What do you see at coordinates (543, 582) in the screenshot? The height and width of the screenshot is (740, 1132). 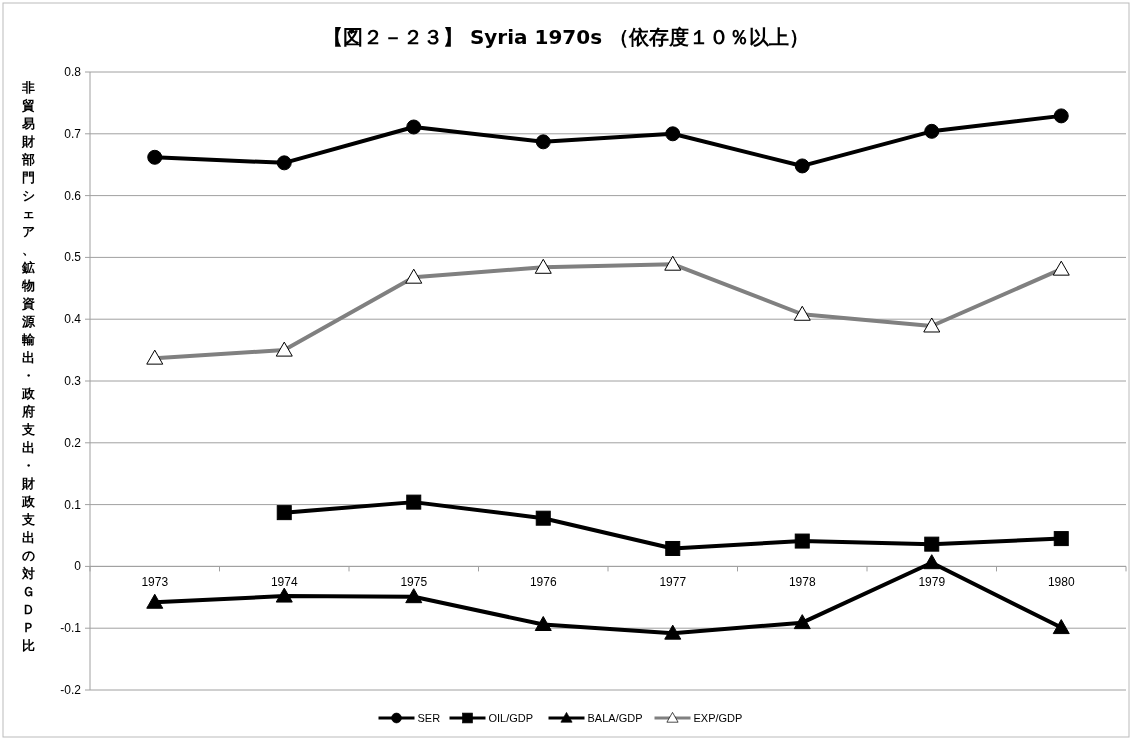 I see `x-tick-label: 1976` at bounding box center [543, 582].